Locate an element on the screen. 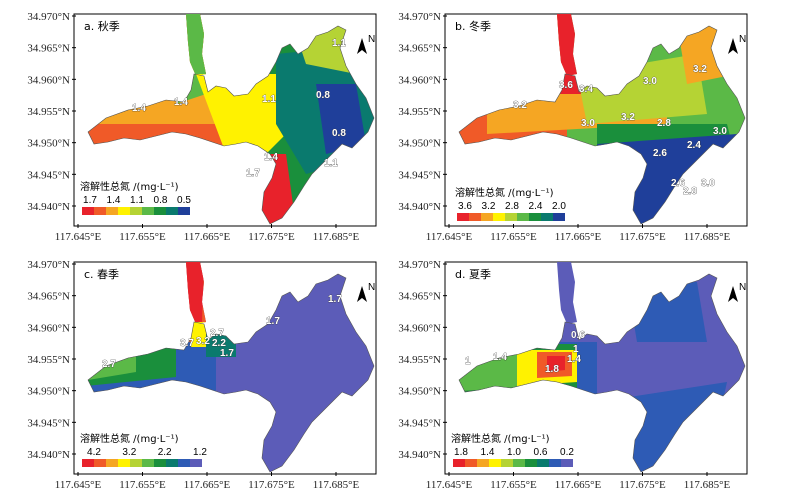 This screenshot has height=497, width=799. panel-b-label: b. 冬季 is located at coordinates (473, 26).